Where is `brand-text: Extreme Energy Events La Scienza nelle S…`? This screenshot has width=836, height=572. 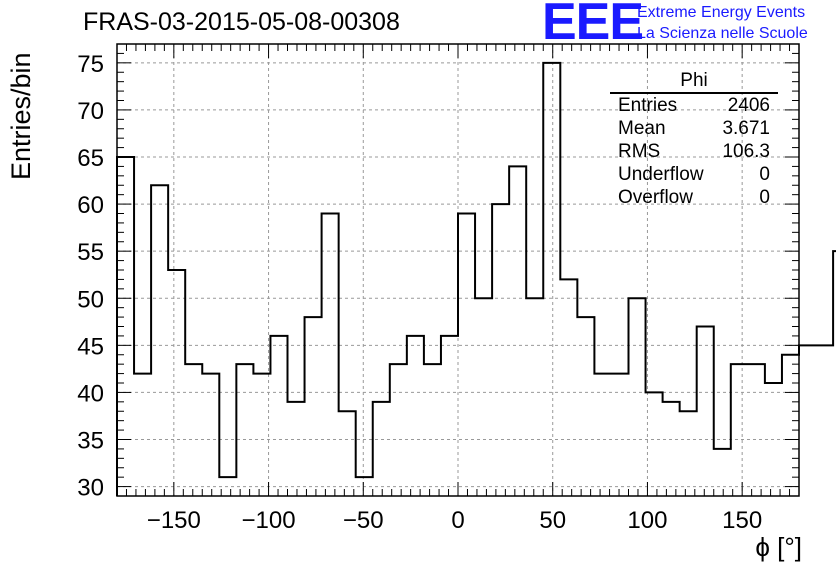
brand-text: Extreme Energy Events La Scienza nelle S… is located at coordinates (722, 23).